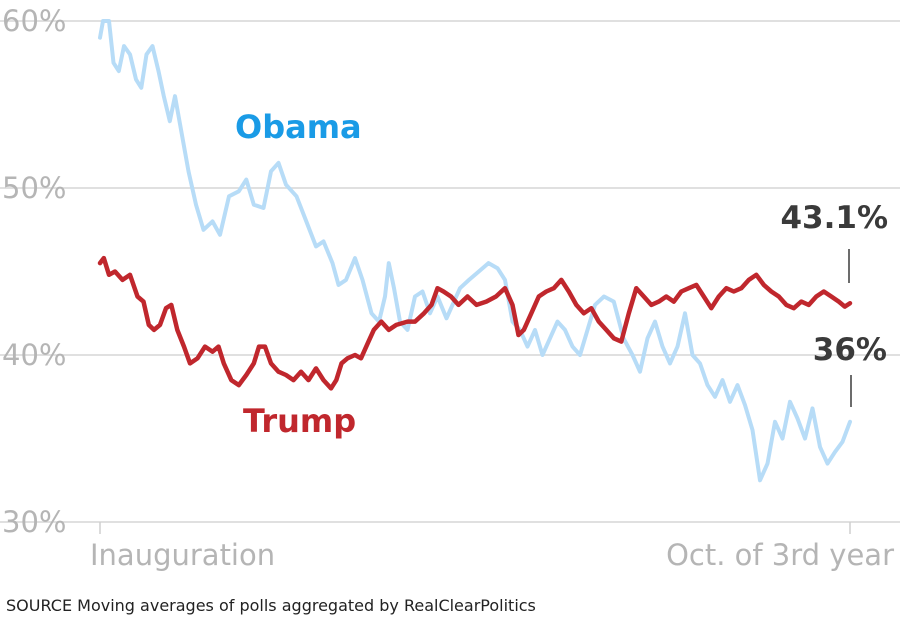 The width and height of the screenshot is (900, 619). I want to click on y-tick-label: 30%, so click(34, 522).